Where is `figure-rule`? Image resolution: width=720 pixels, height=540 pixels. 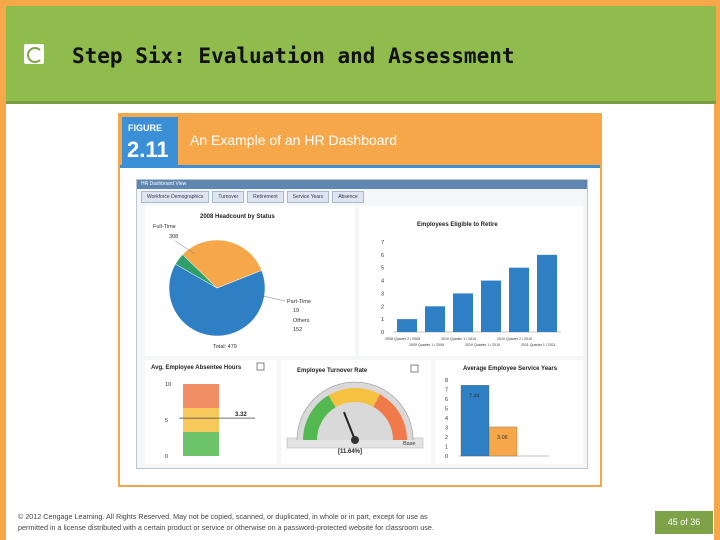 figure-rule is located at coordinates (360, 166).